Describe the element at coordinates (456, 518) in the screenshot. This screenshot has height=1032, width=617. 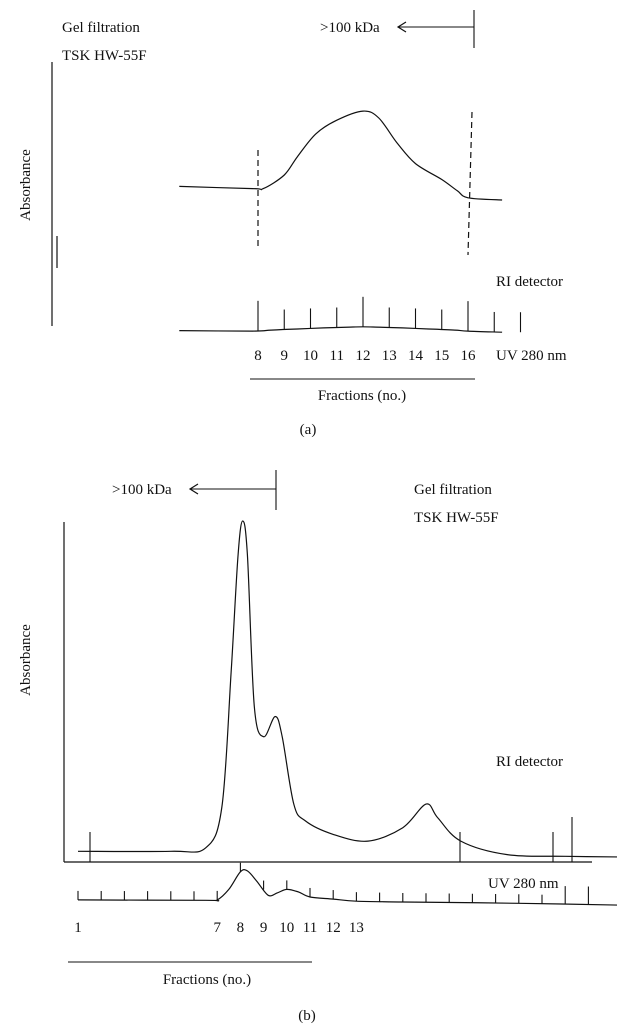
I see `panel-b-method-line-2: TSK HW-55F` at that location.